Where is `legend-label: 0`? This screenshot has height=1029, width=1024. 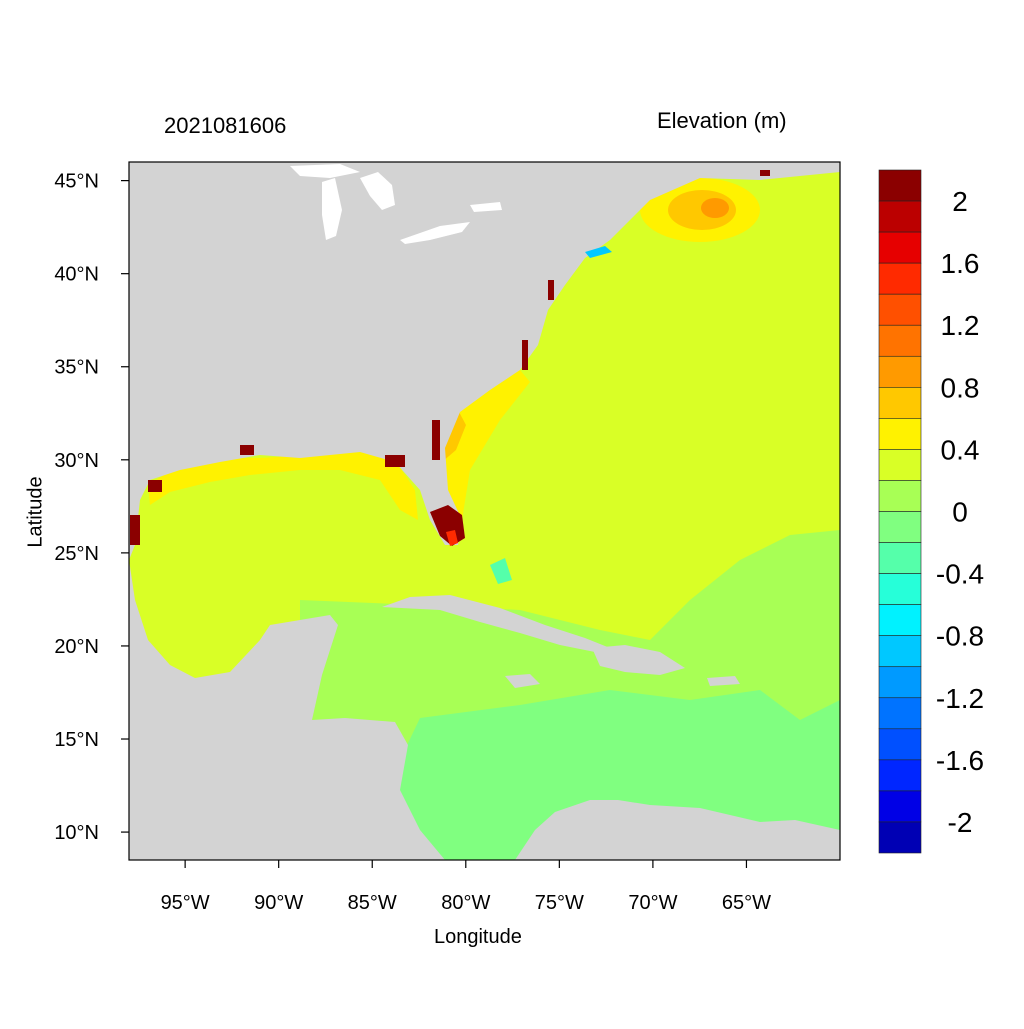
legend-label: 0 is located at coordinates (960, 512).